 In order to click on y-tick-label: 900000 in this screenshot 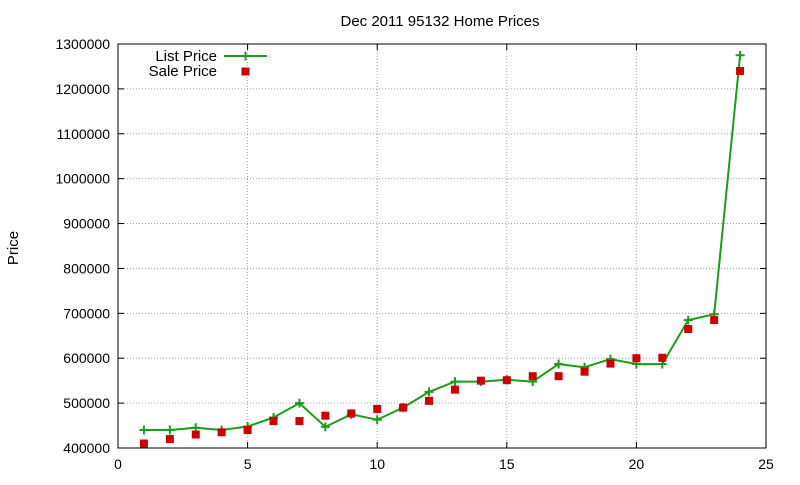, I will do `click(86, 224)`.